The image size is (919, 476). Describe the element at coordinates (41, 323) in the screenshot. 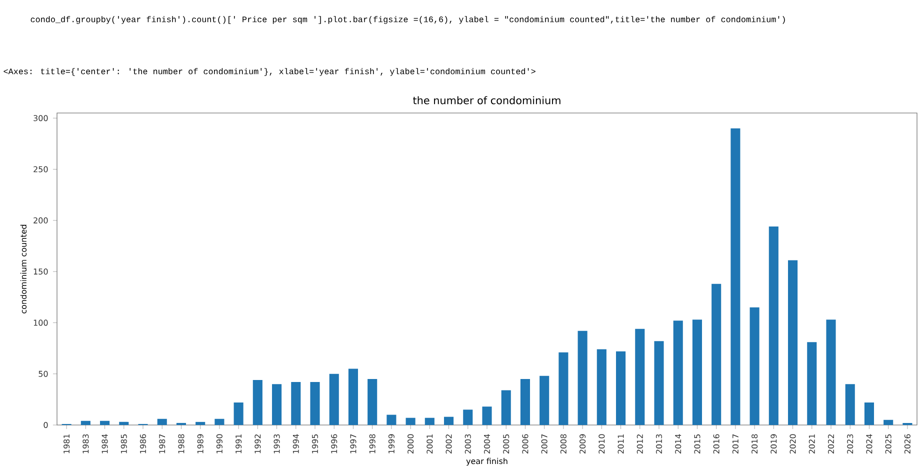

I see `y-tick-label: 100` at that location.